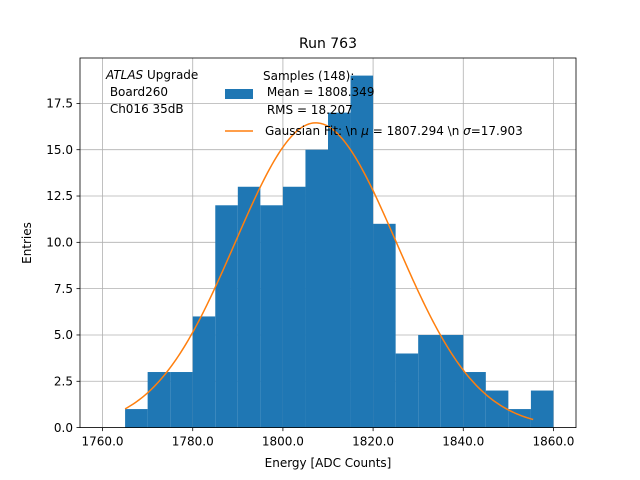 The width and height of the screenshot is (640, 480). I want to click on legend-samples-mean: Mean = 1808.349, so click(318, 92).